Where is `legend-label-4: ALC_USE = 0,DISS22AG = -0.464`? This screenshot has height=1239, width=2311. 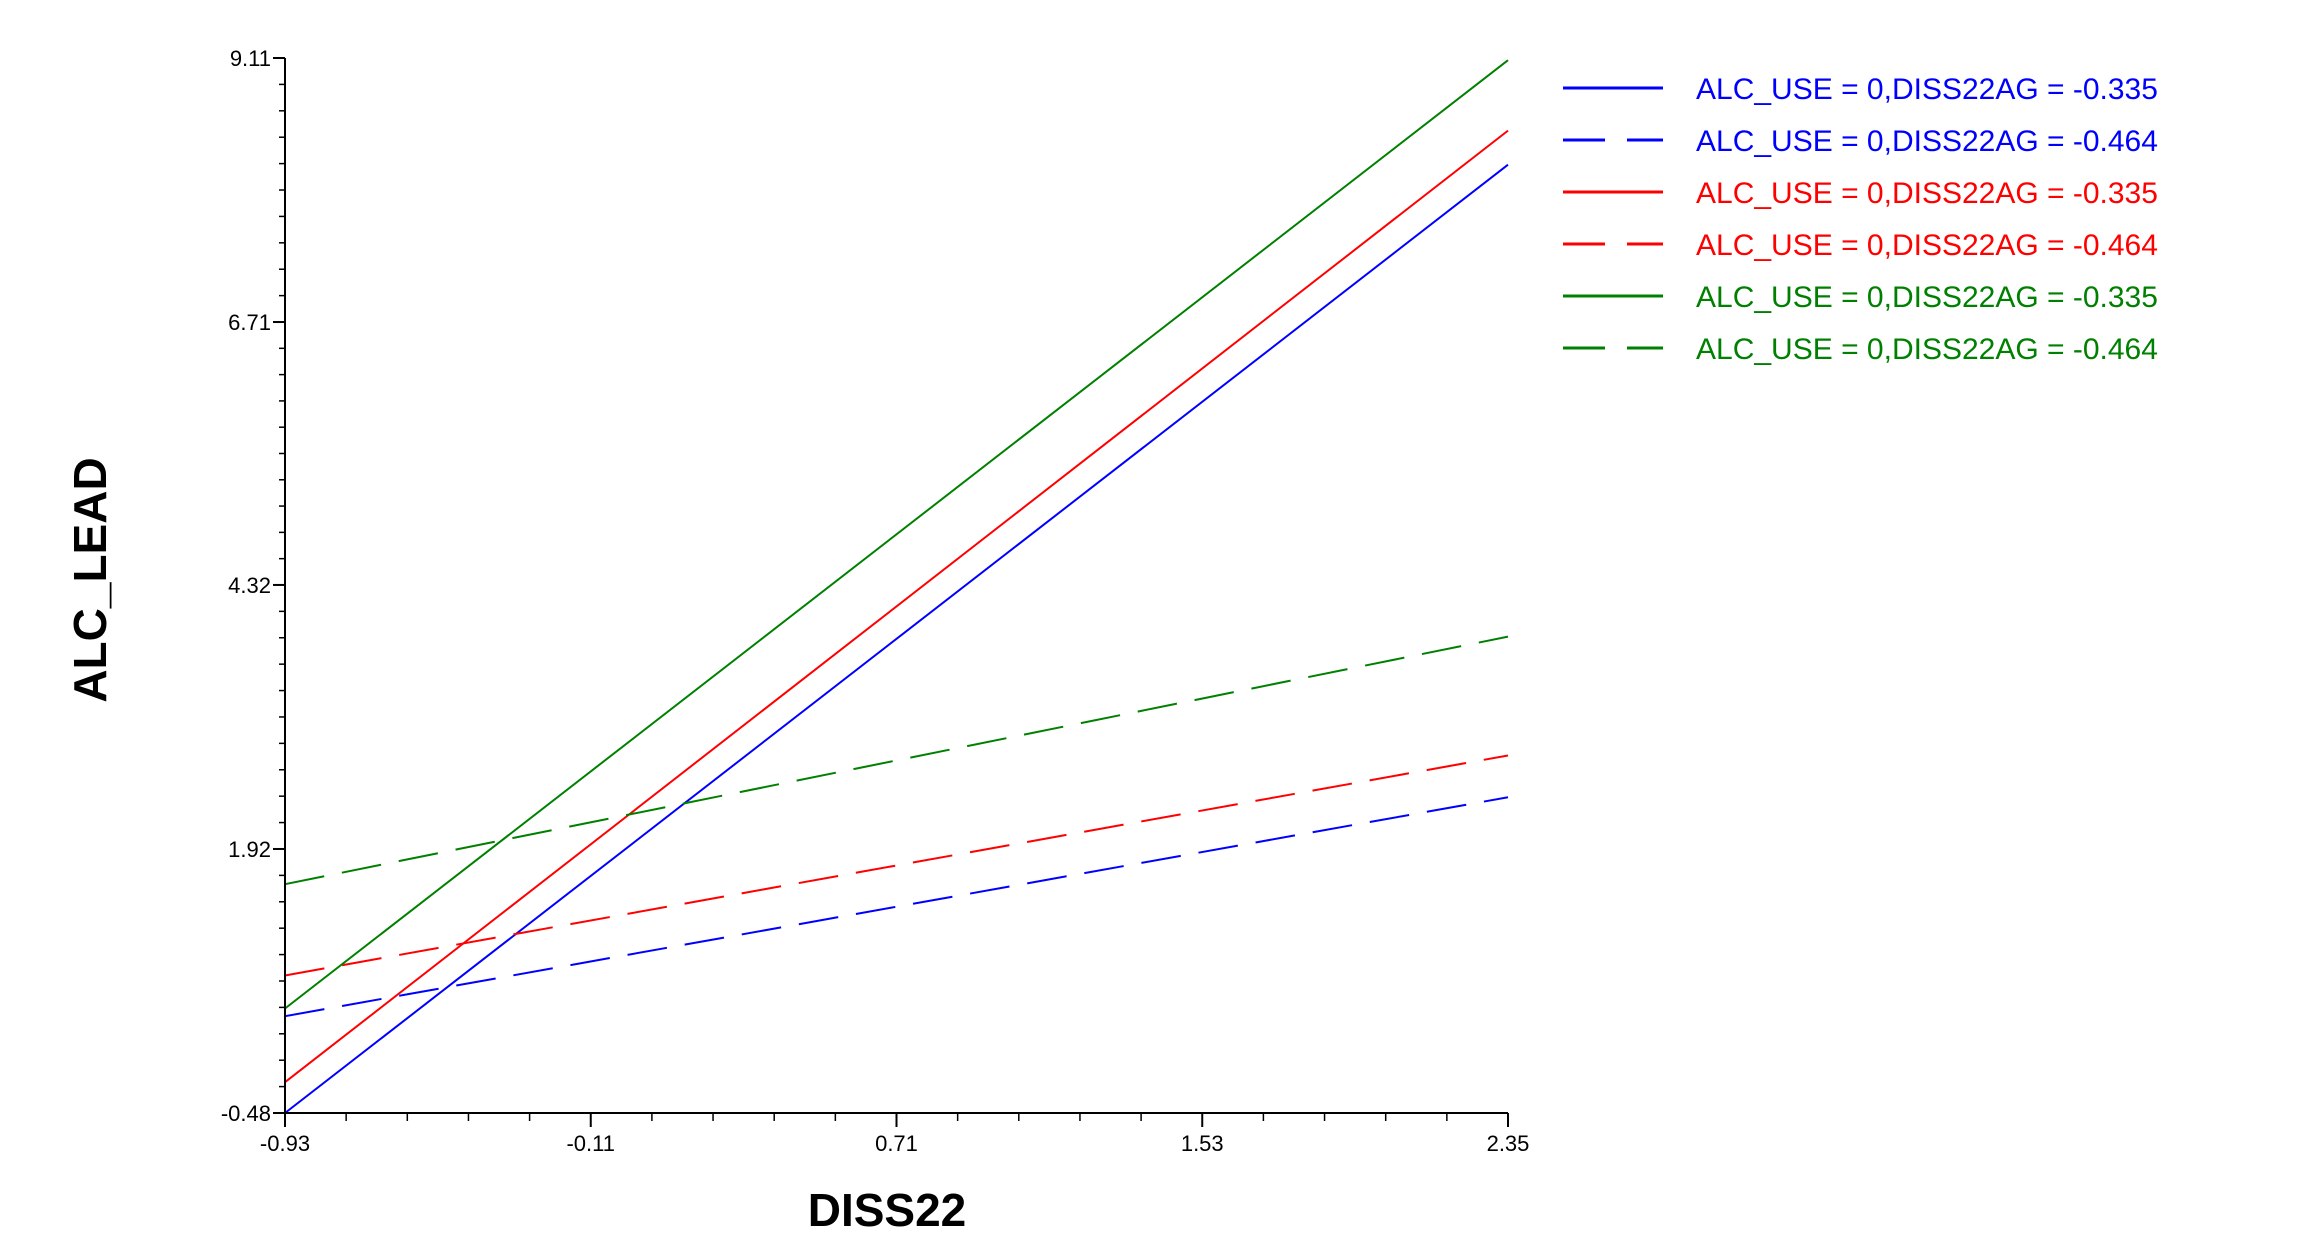
legend-label-4: ALC_USE = 0,DISS22AG = -0.464 is located at coordinates (1927, 245).